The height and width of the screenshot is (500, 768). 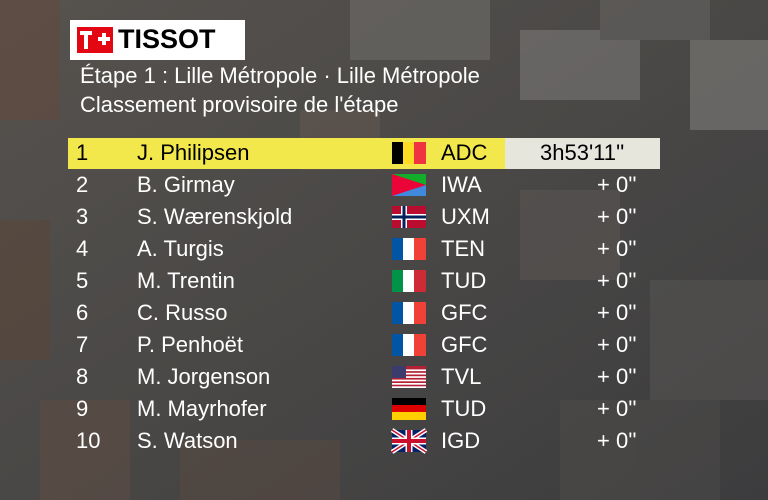 I want to click on flag-belgium, so click(x=409, y=153).